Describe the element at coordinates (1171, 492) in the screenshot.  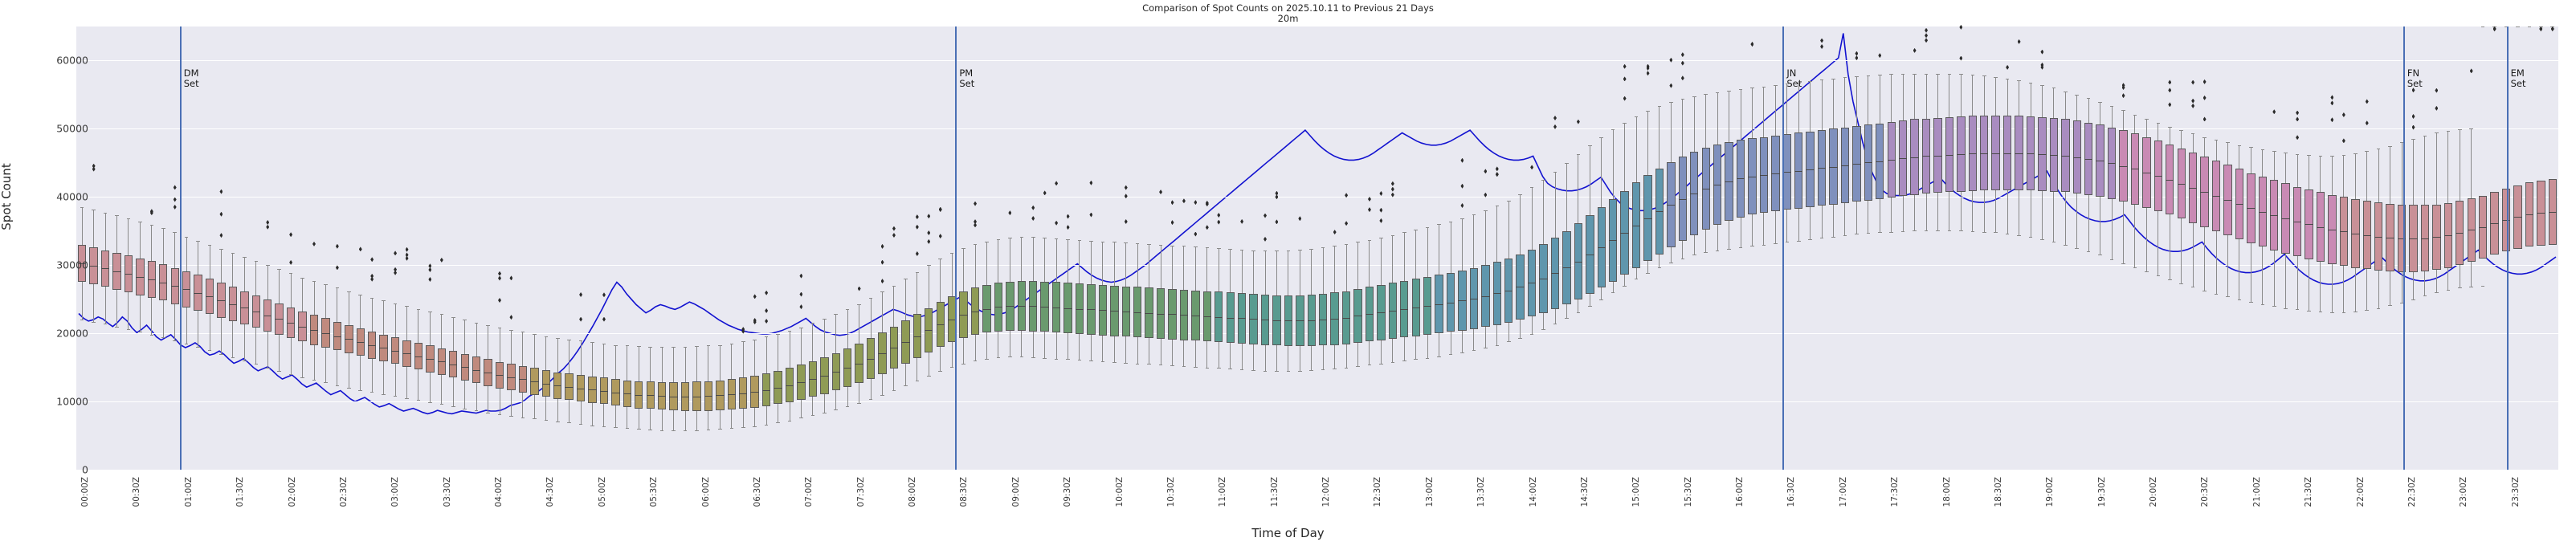
I see `x-tick-label: 10:30Z` at that location.